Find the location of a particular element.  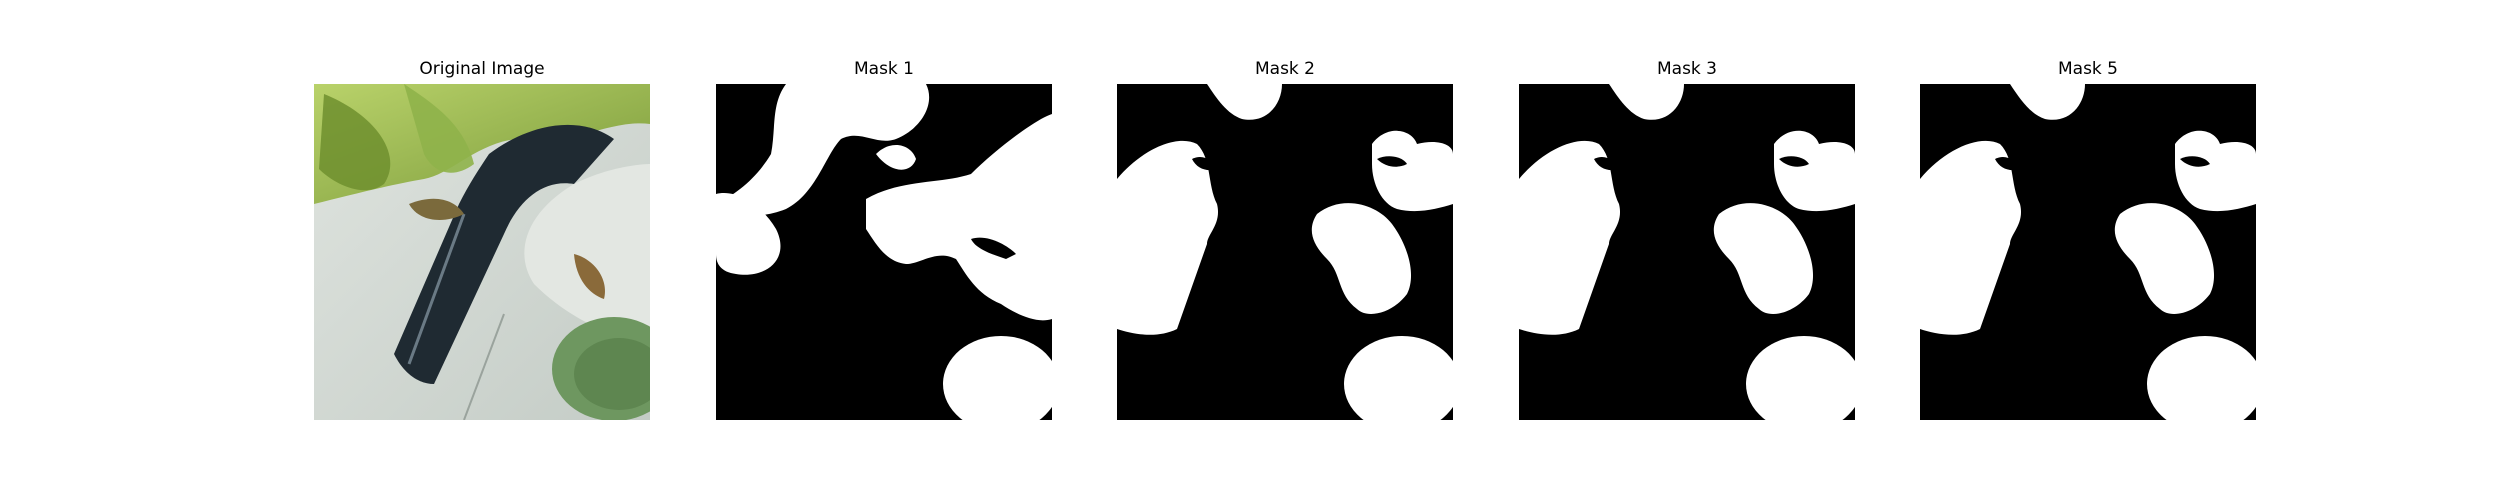

panel-mask-3: Mask 3 is located at coordinates (1687, 250).